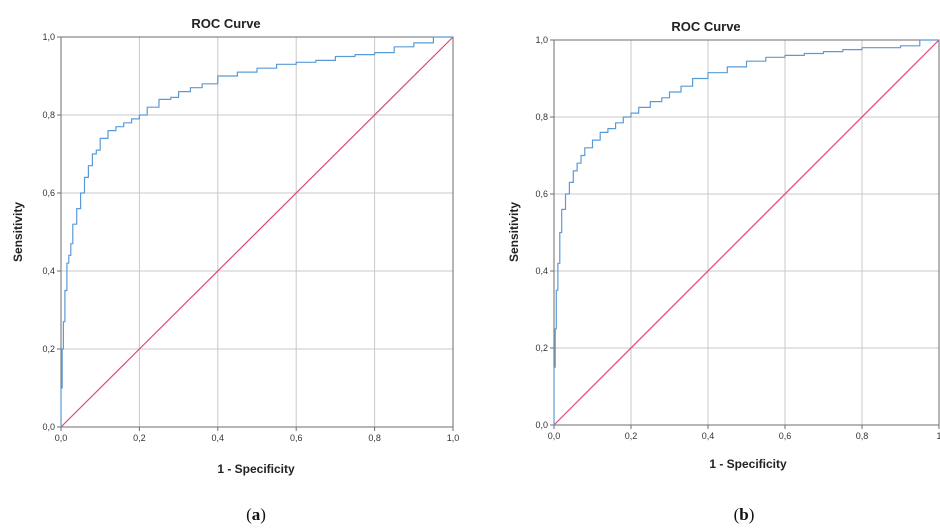 Image resolution: width=940 pixels, height=530 pixels. I want to click on panel-caption-letter: b, so click(743, 514).